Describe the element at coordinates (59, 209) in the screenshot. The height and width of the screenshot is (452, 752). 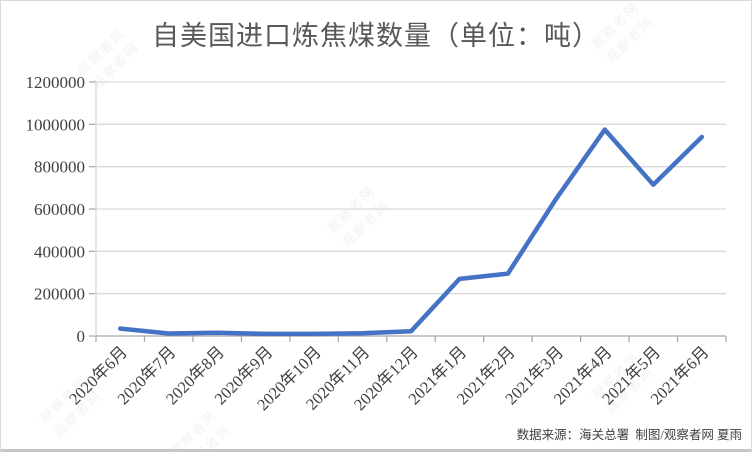
I see `y-axis-tick-label: 600000` at that location.